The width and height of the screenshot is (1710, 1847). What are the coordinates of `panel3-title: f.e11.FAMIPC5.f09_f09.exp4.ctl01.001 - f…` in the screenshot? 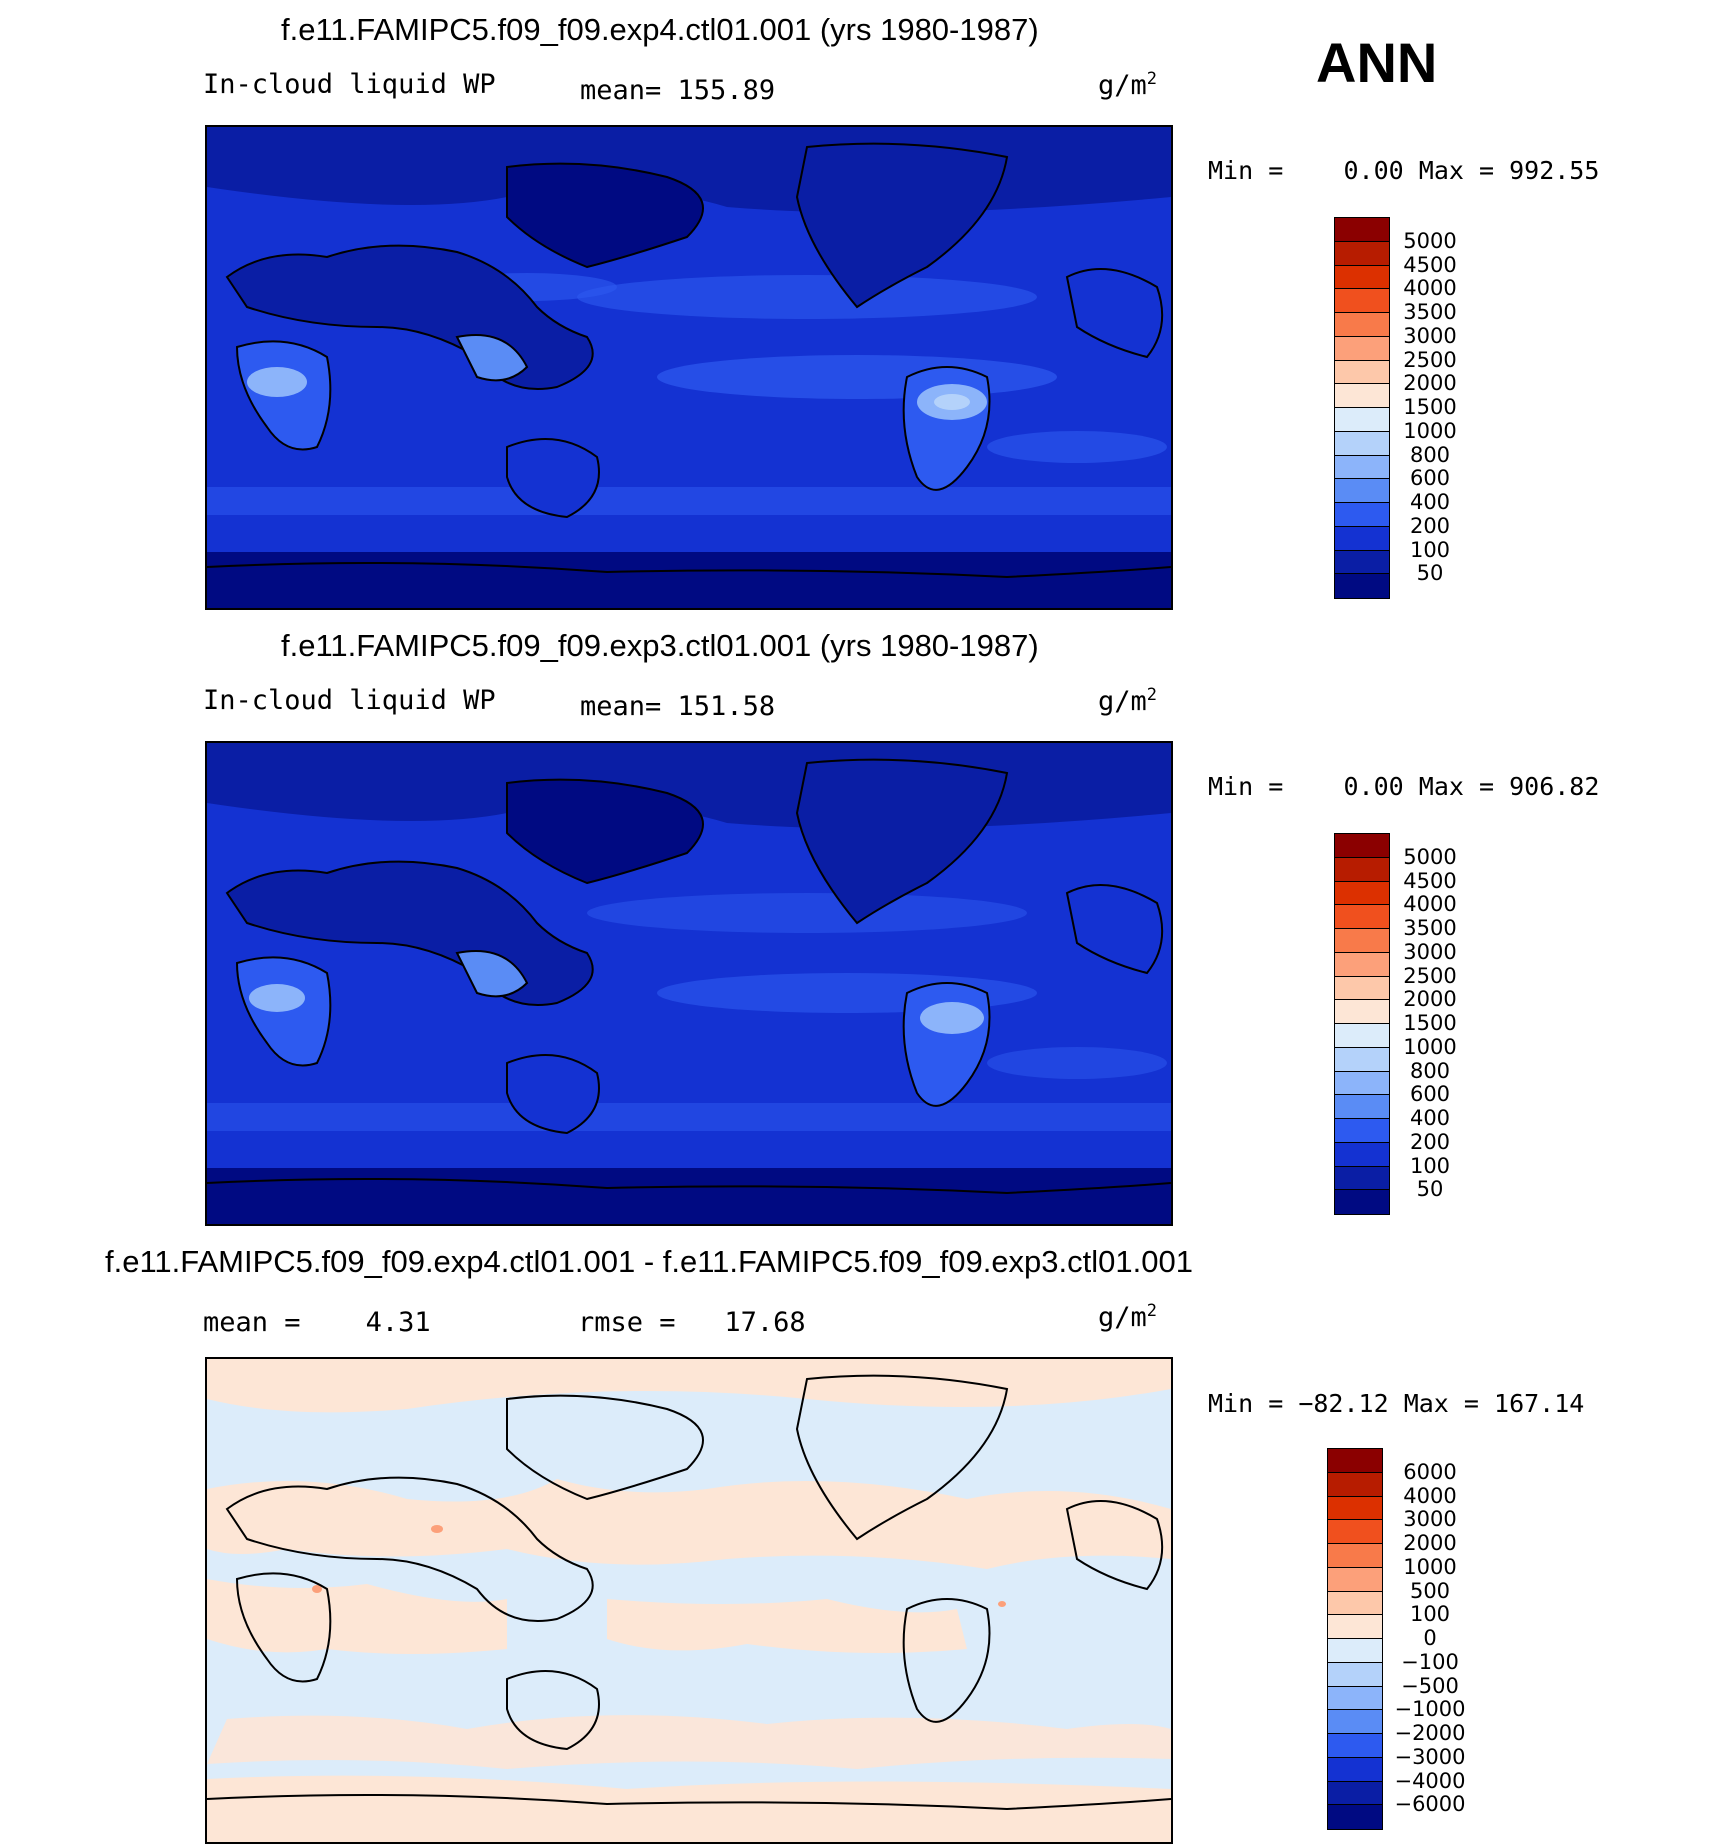 It's located at (649, 1261).